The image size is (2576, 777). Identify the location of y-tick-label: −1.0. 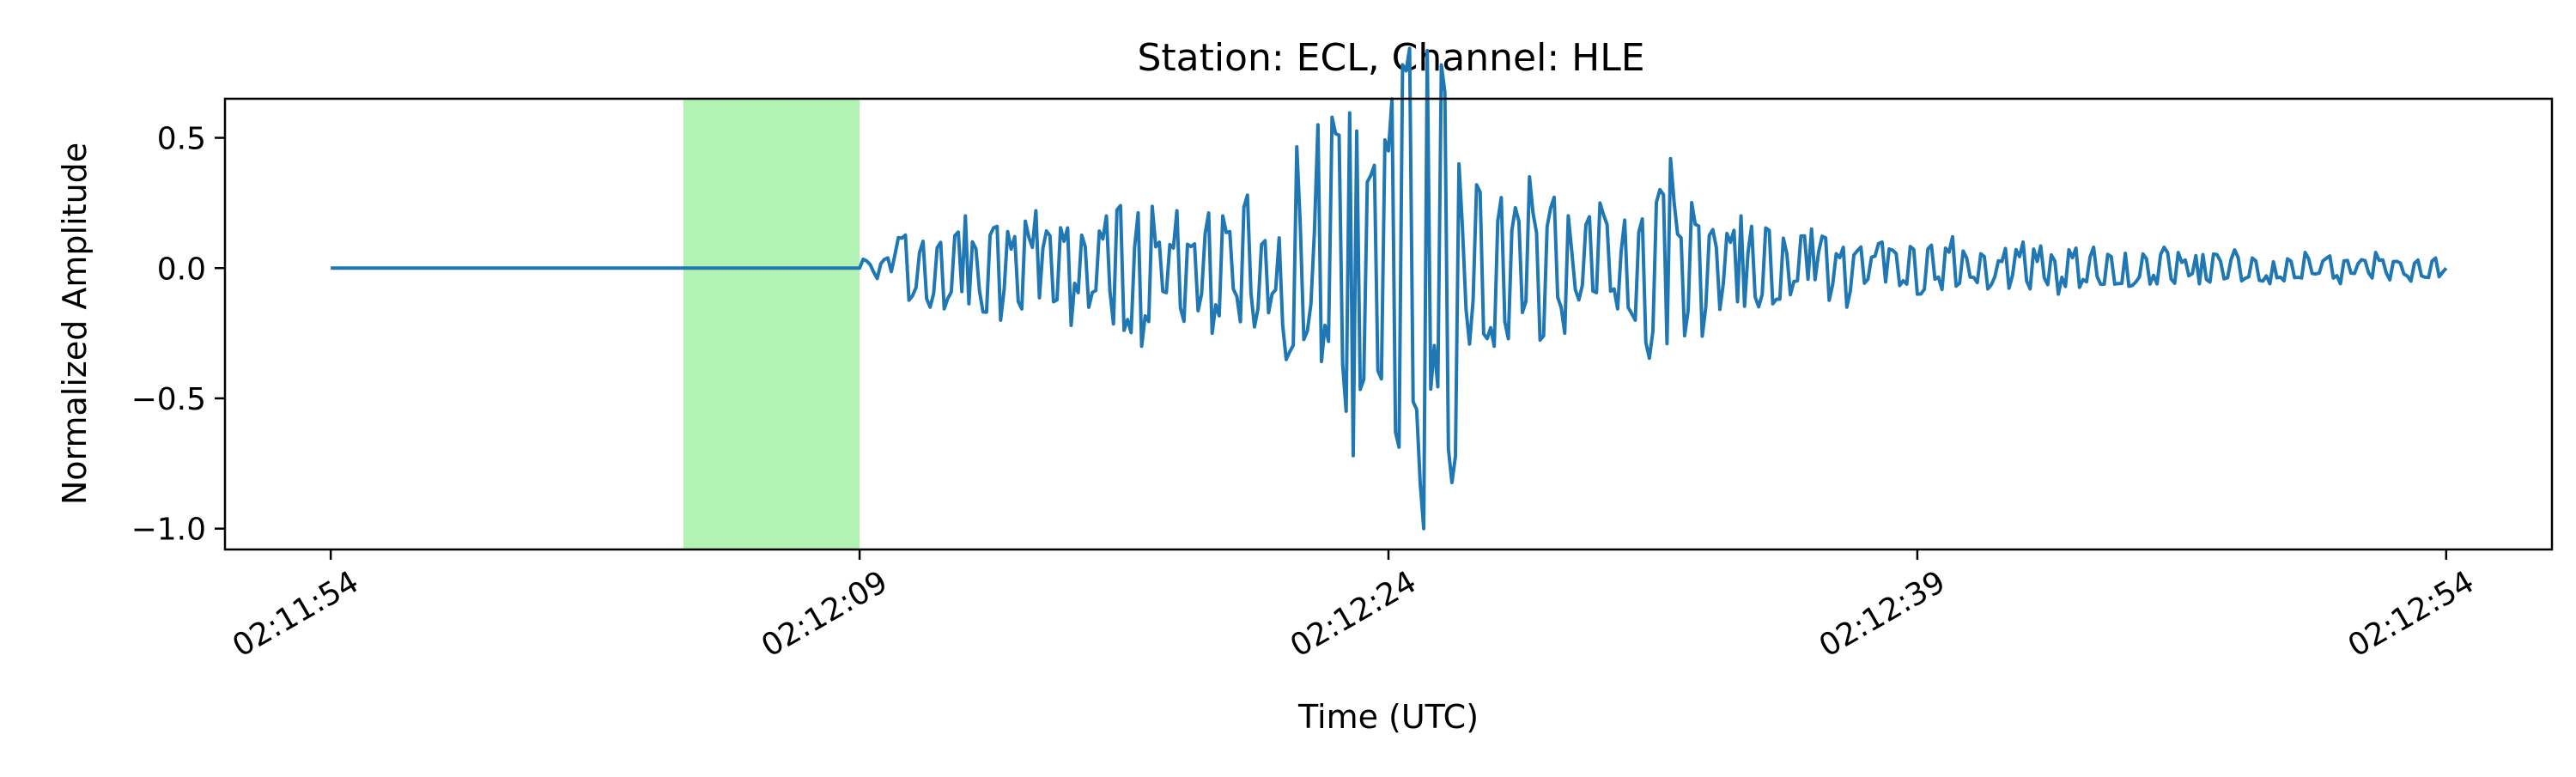
(169, 530).